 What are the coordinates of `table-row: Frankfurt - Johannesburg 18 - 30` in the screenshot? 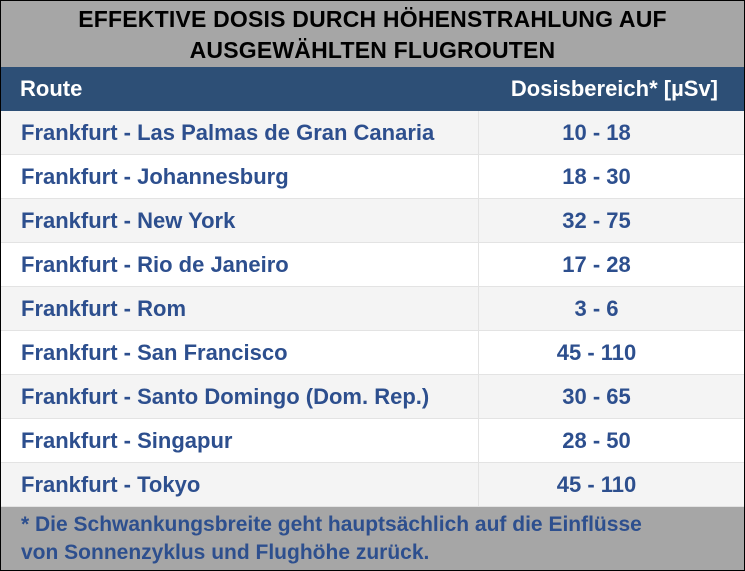 It's located at (372, 177).